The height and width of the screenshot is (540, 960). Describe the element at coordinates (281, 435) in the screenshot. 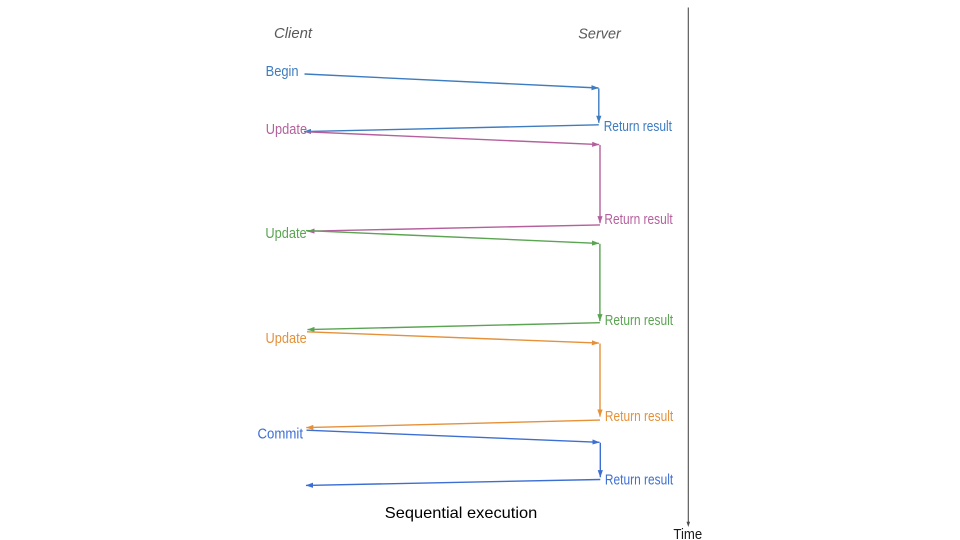

I see `svg-text: Commit` at that location.